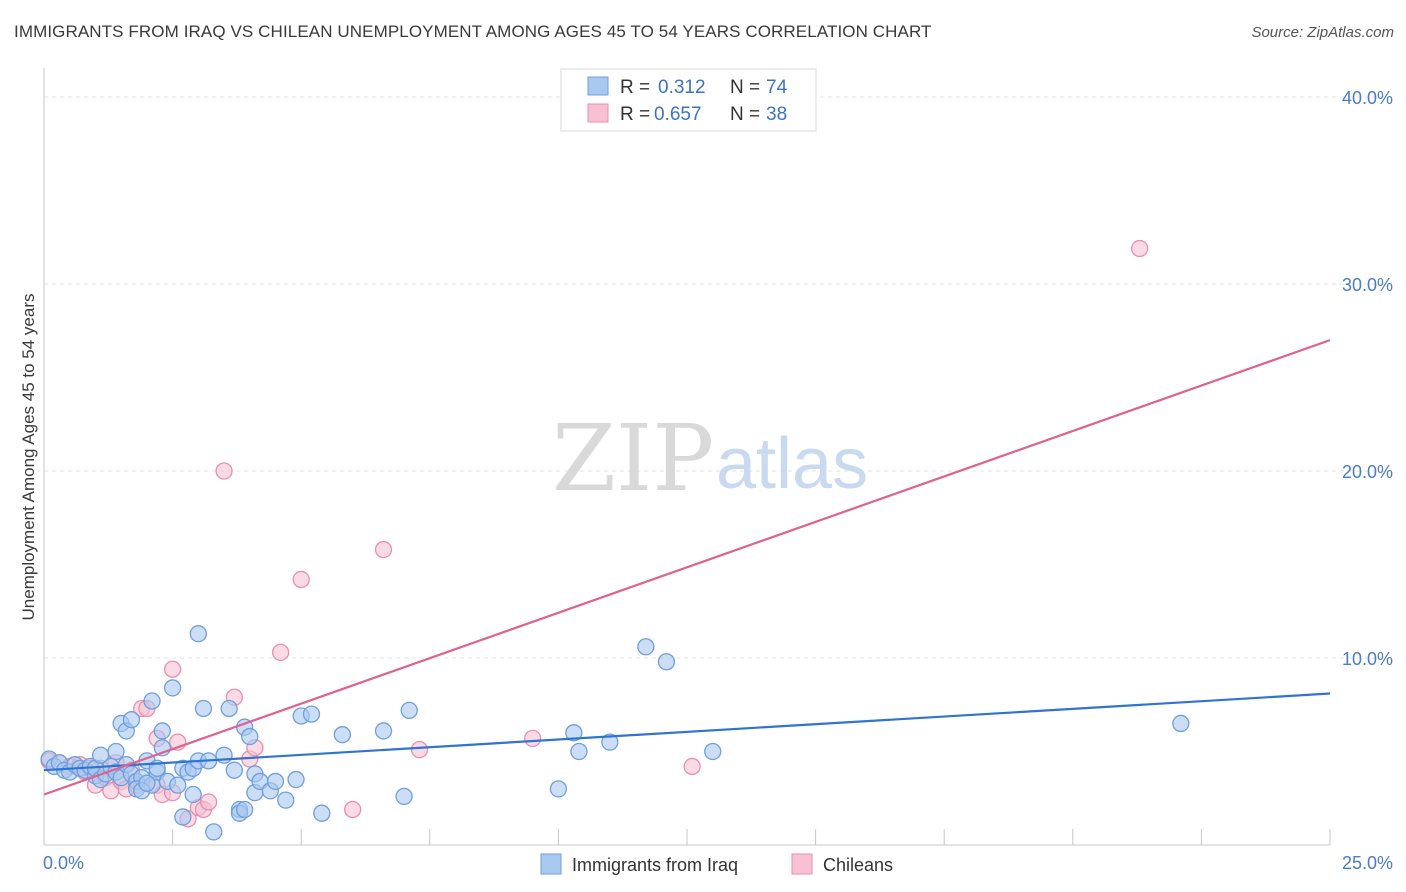 The height and width of the screenshot is (892, 1406). What do you see at coordinates (682, 87) in the screenshot?
I see `legend-r-value-1: 0.312` at bounding box center [682, 87].